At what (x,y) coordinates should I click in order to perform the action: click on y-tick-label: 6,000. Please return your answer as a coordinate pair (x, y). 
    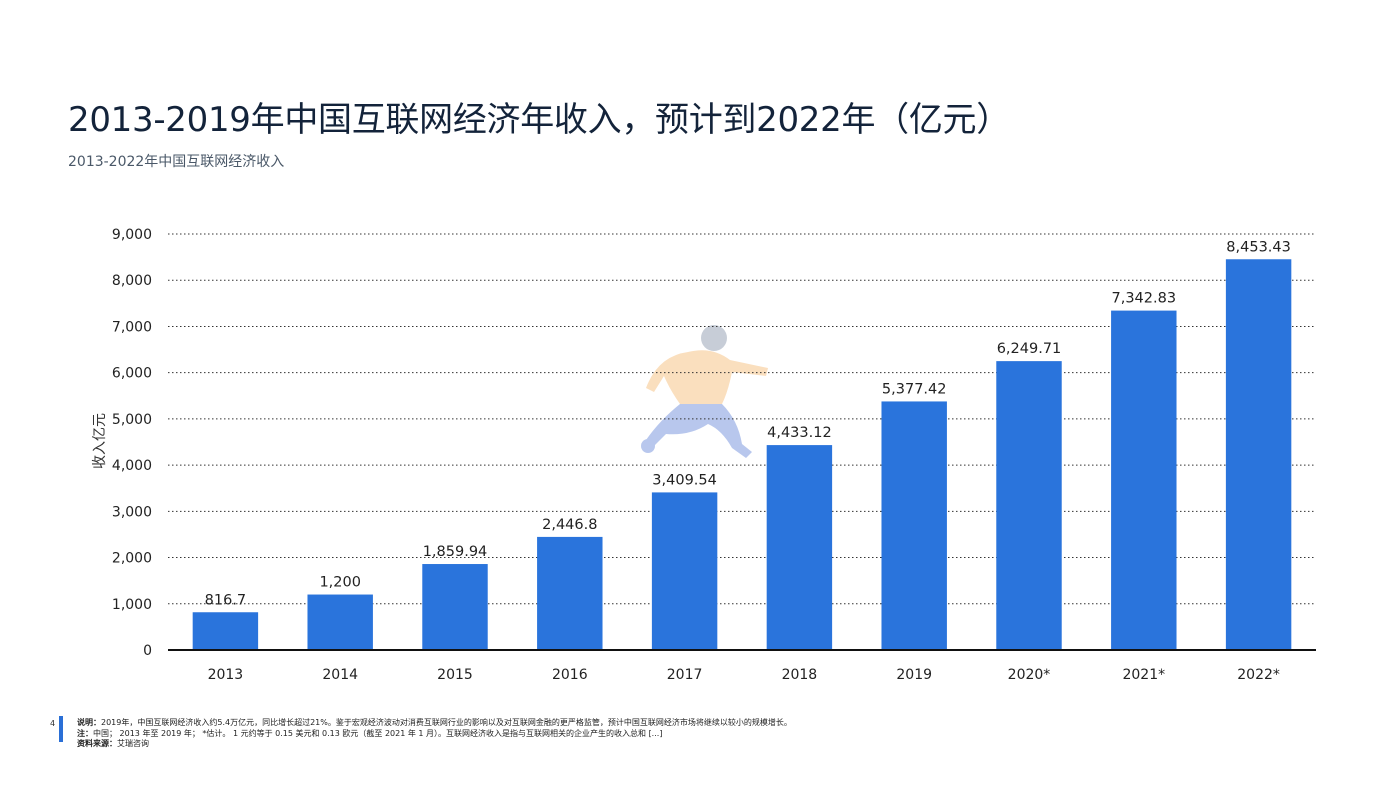
    Looking at the image, I should click on (132, 374).